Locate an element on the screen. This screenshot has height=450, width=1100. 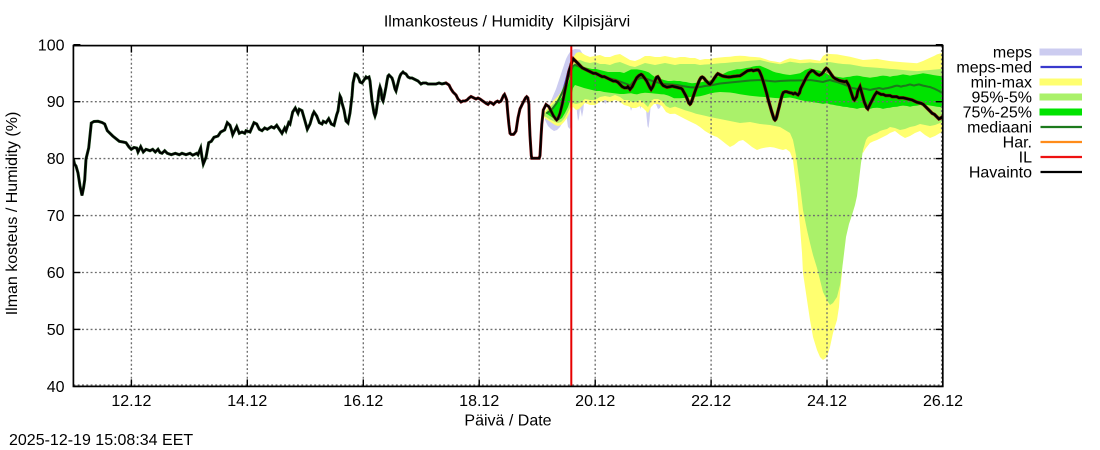
svg-text: 14.12 is located at coordinates (247, 401).